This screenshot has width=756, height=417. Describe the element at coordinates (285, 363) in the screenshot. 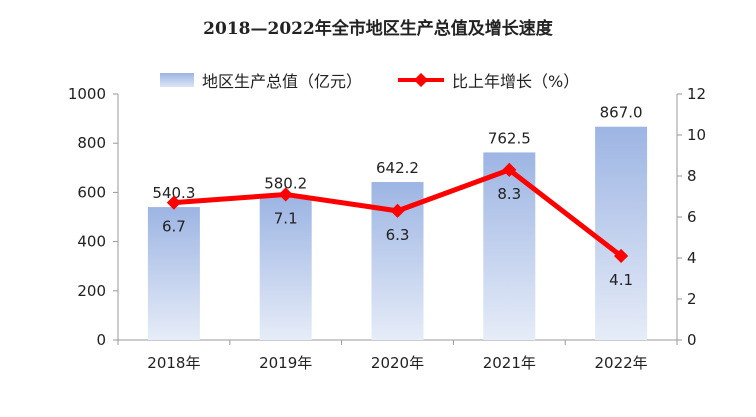

I see `x-tick-label: 2019年` at that location.